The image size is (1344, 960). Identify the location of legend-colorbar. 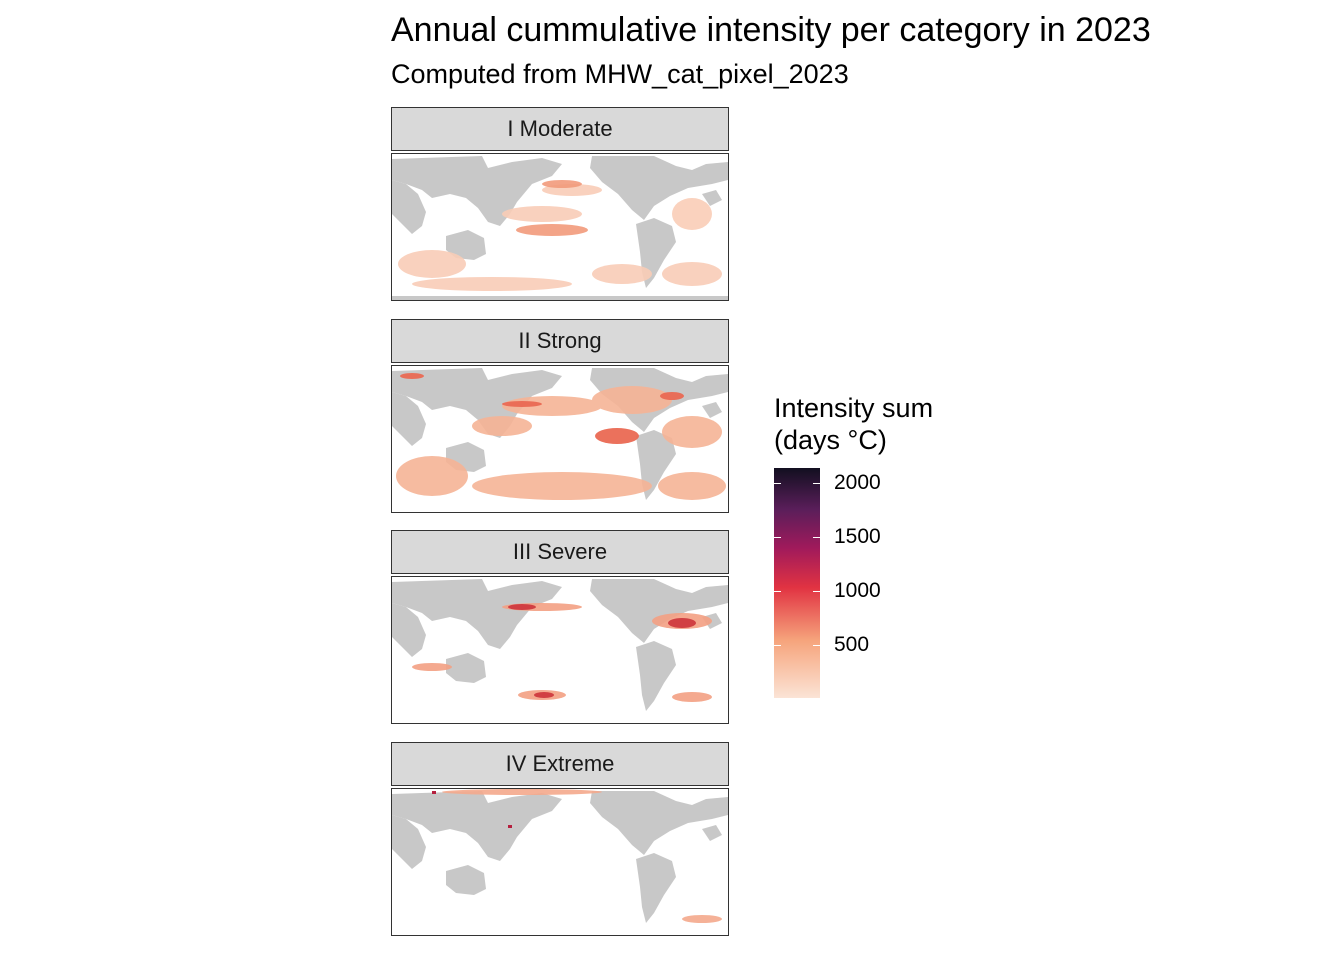
(797, 583).